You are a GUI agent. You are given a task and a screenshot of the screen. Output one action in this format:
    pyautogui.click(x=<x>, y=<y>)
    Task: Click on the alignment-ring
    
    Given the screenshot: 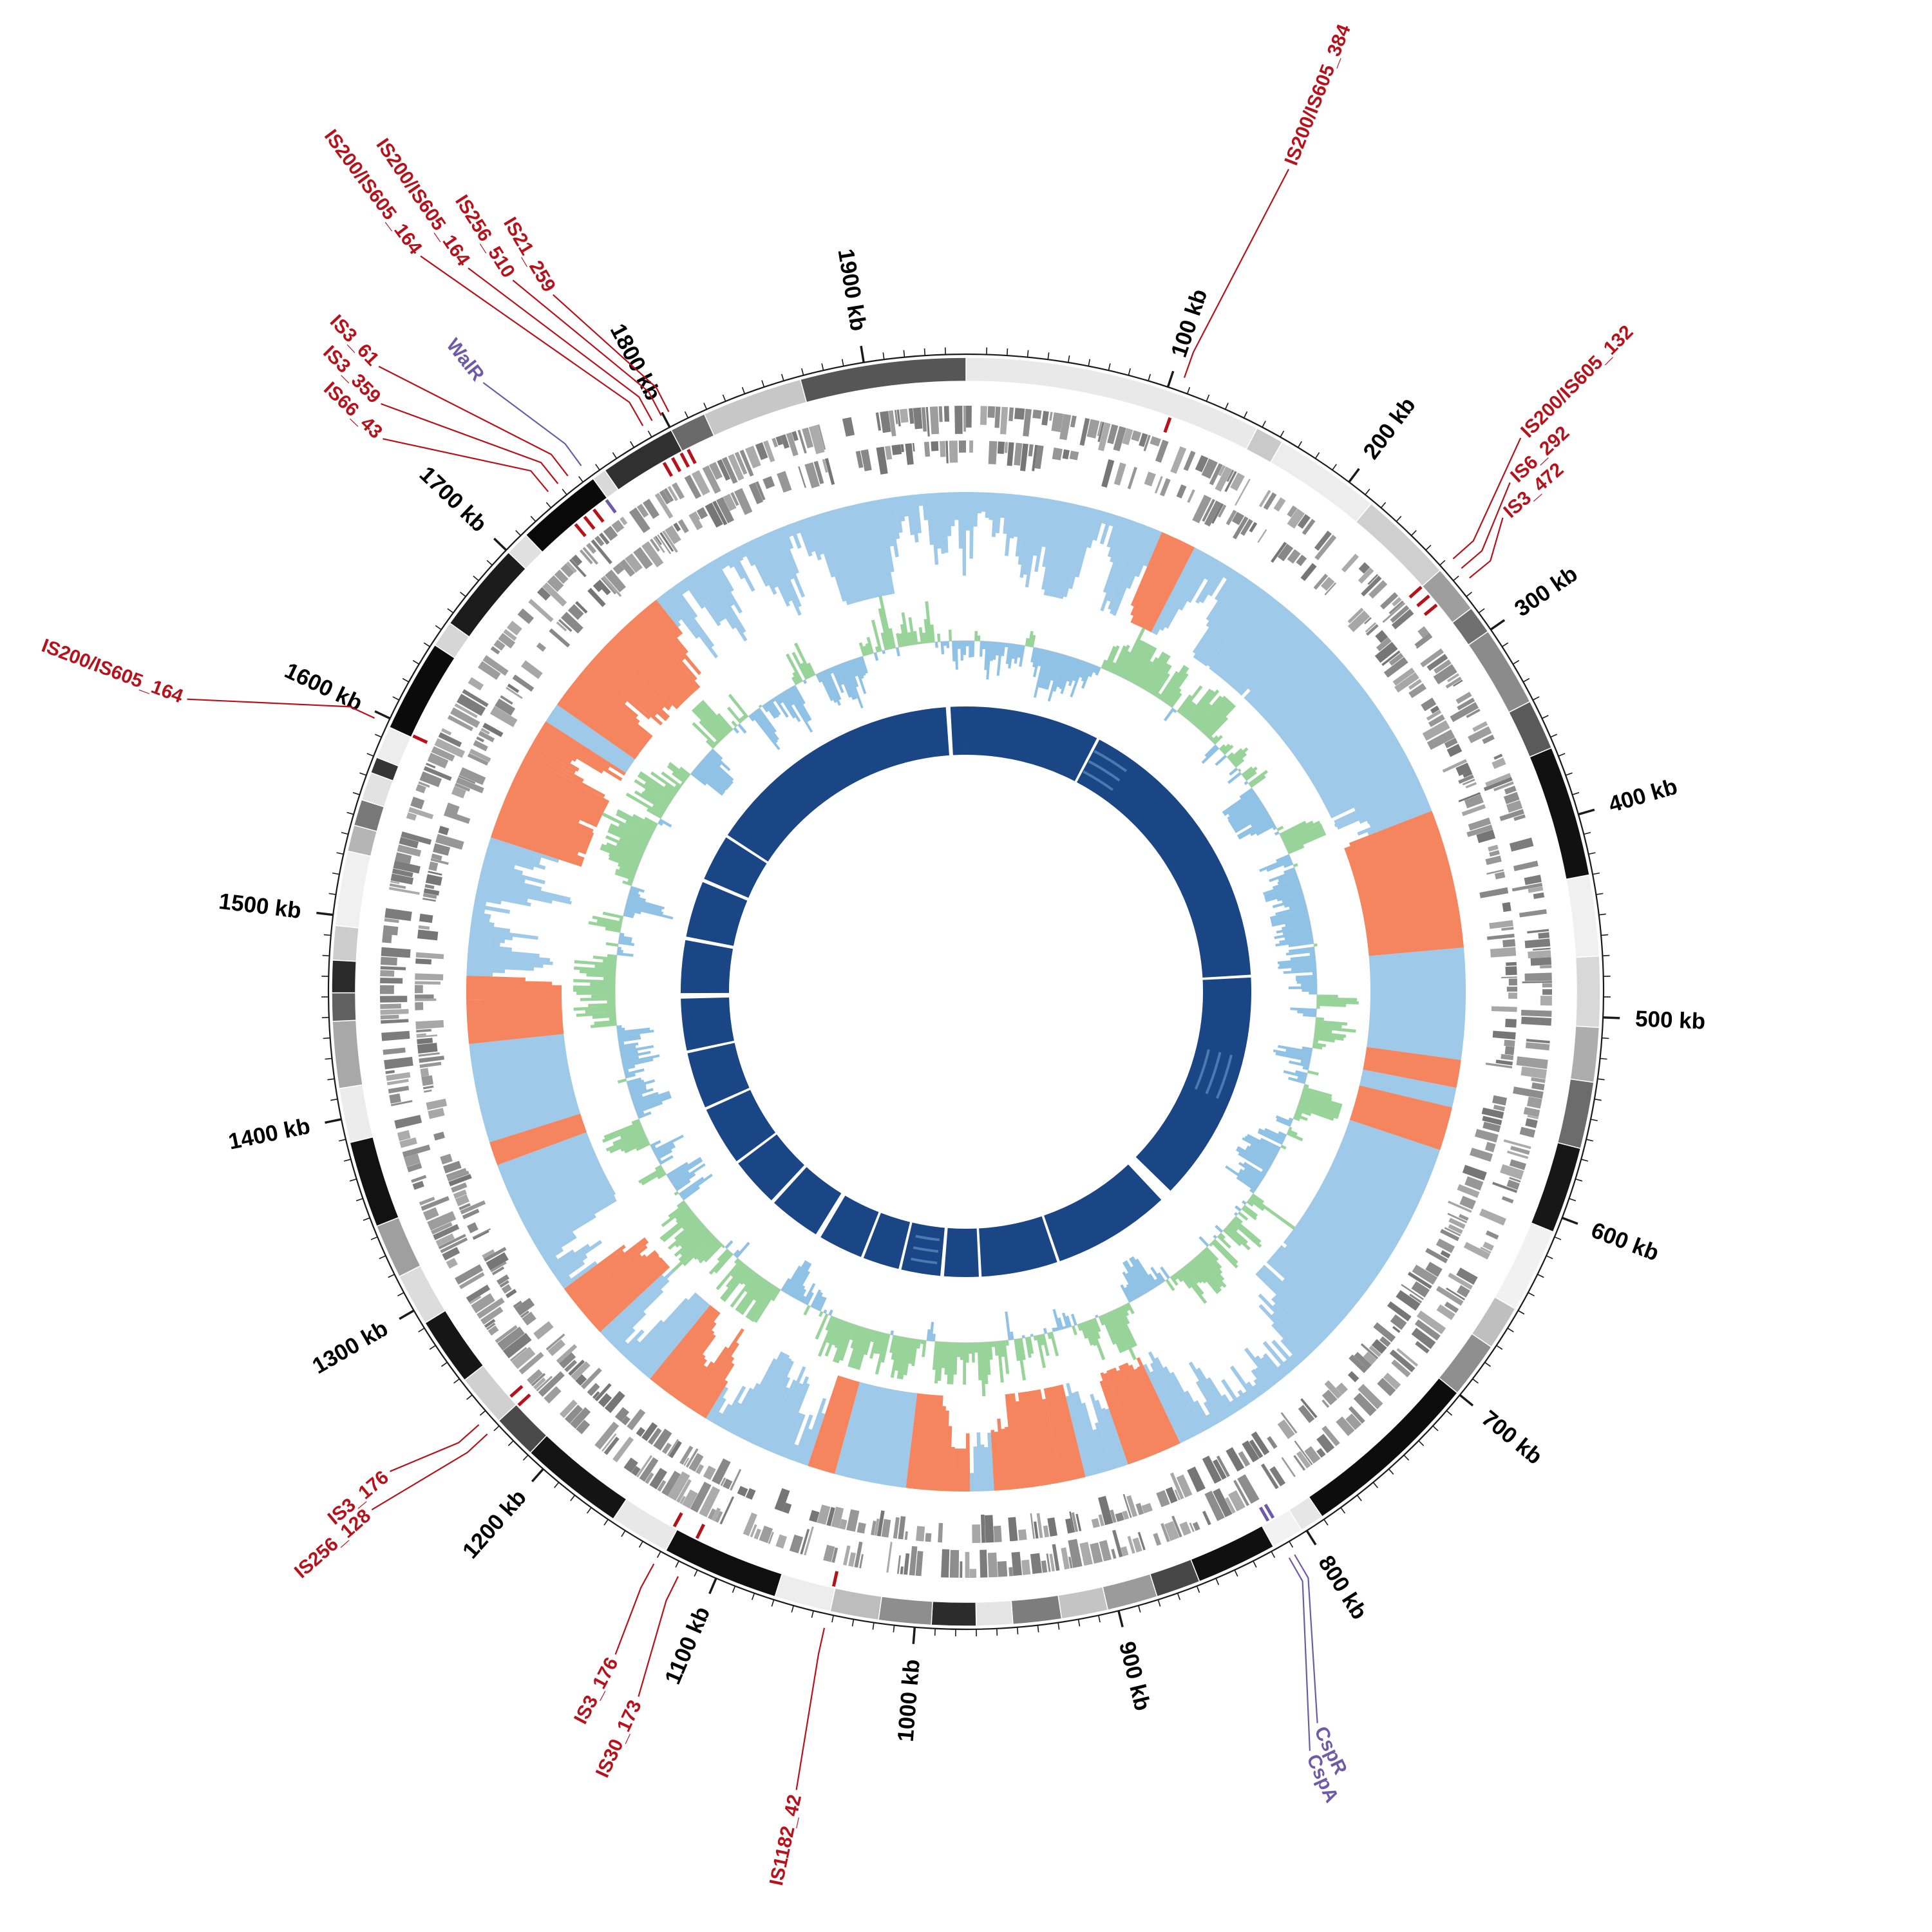 What is the action you would take?
    pyautogui.click(x=966, y=991)
    